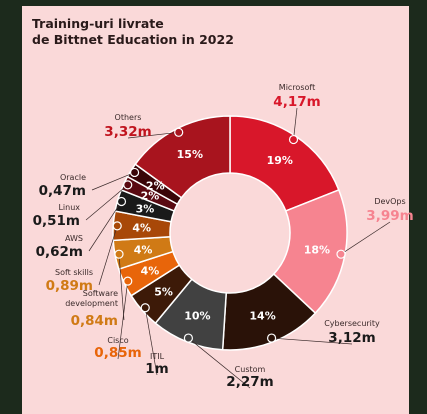  What do you see at coordinates (106, 202) in the screenshot?
I see `connector-linux` at bounding box center [106, 202].